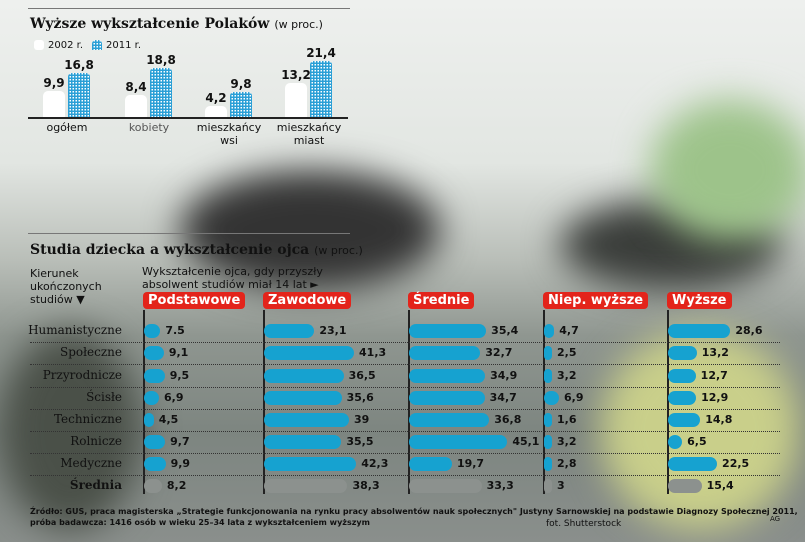 This screenshot has width=805, height=542. I want to click on data-label: 35,5, so click(360, 441).